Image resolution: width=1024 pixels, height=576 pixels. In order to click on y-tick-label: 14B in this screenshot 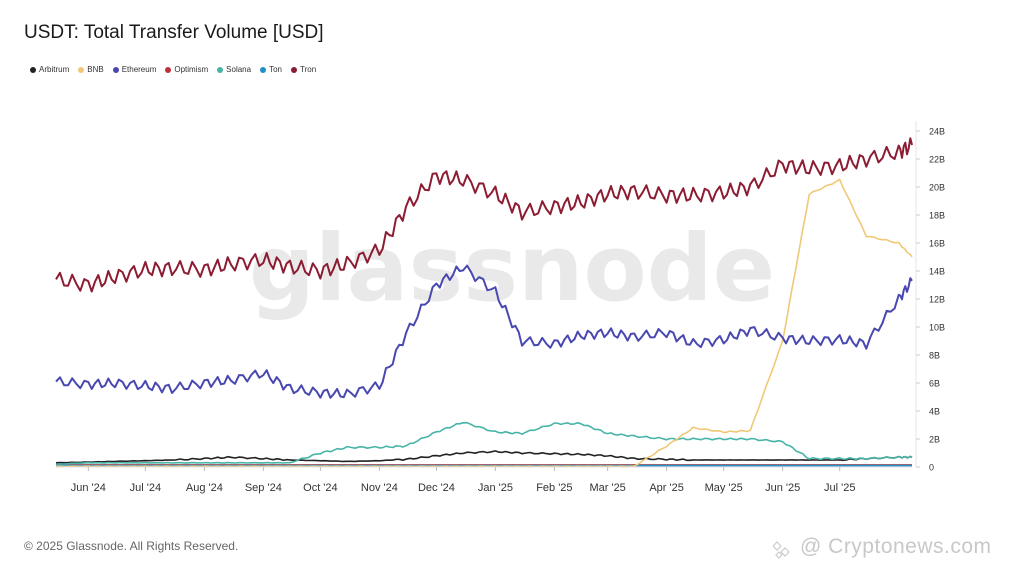, I will do `click(937, 272)`.